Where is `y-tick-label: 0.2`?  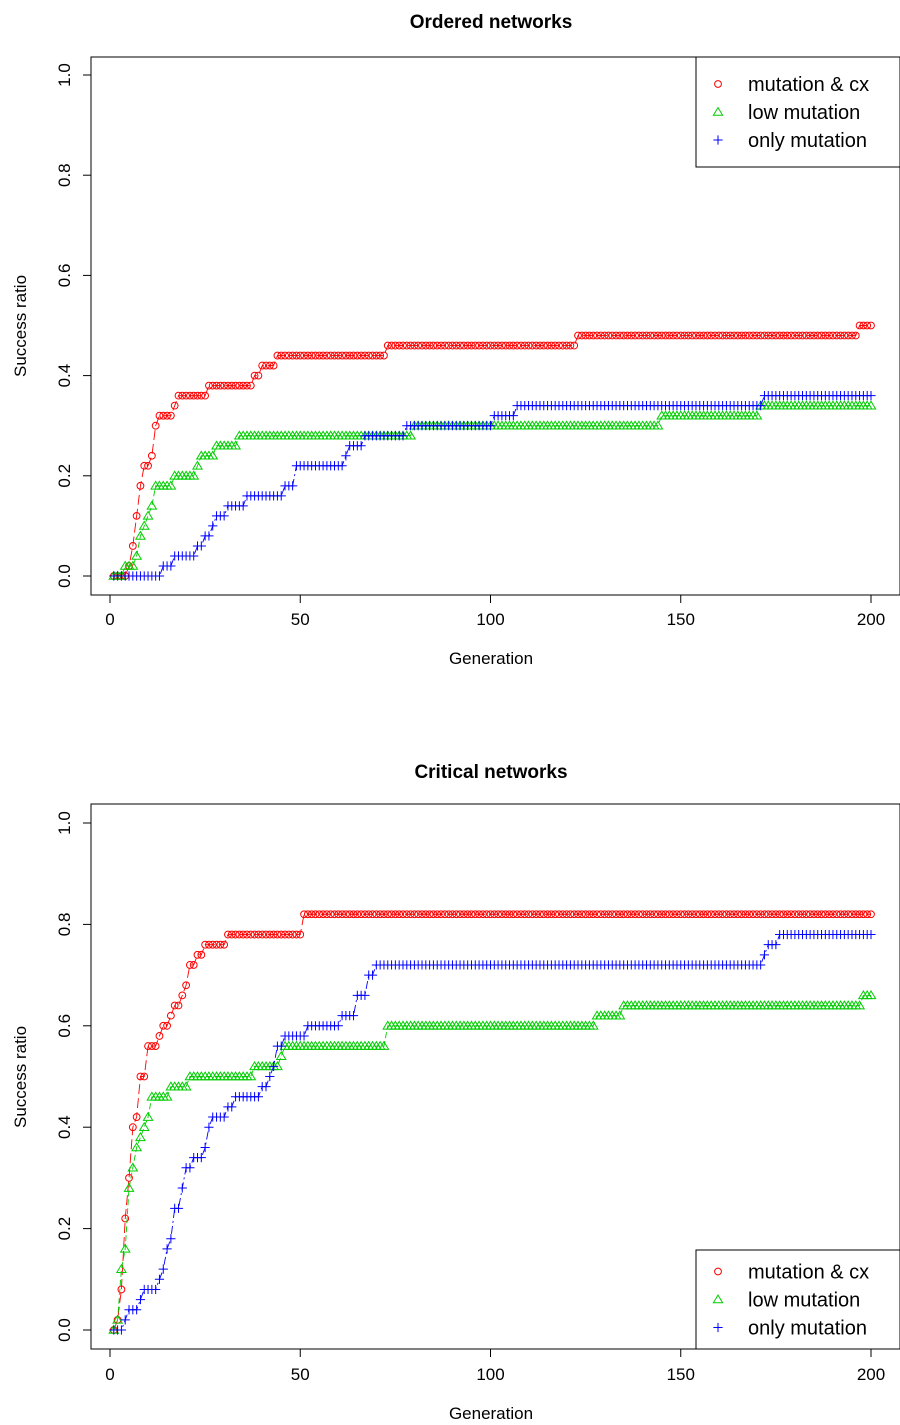
y-tick-label: 0.2 is located at coordinates (64, 476).